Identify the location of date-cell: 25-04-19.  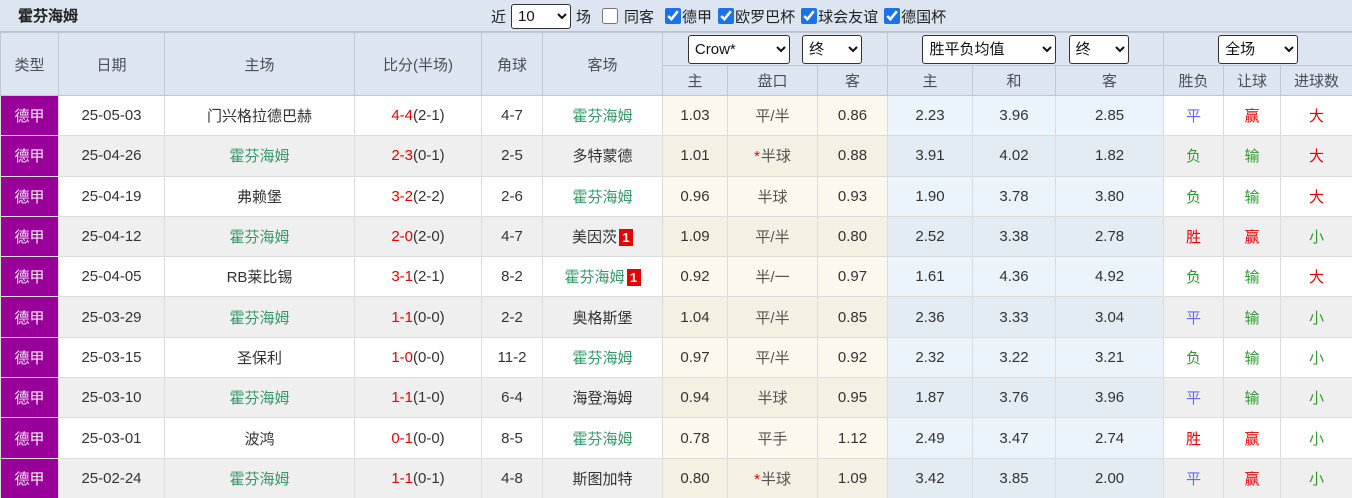
(111, 196).